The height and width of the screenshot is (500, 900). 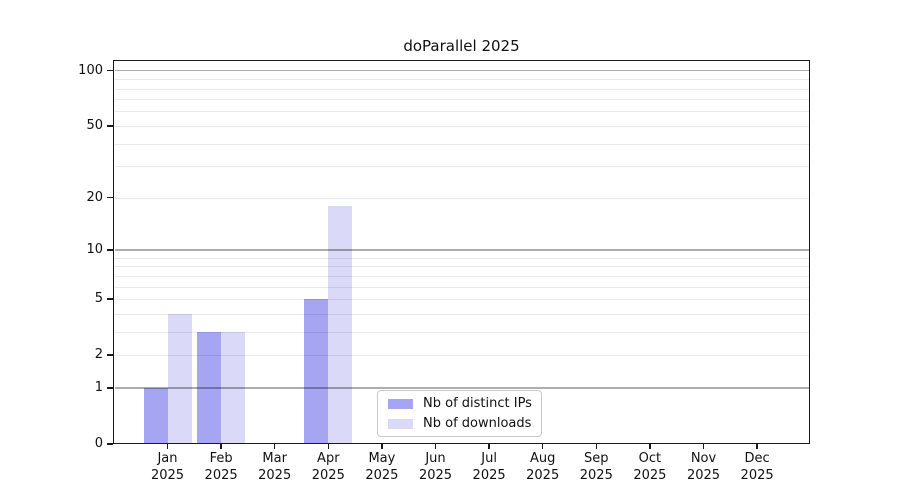 I want to click on legend-swatch-downloads, so click(x=400, y=423).